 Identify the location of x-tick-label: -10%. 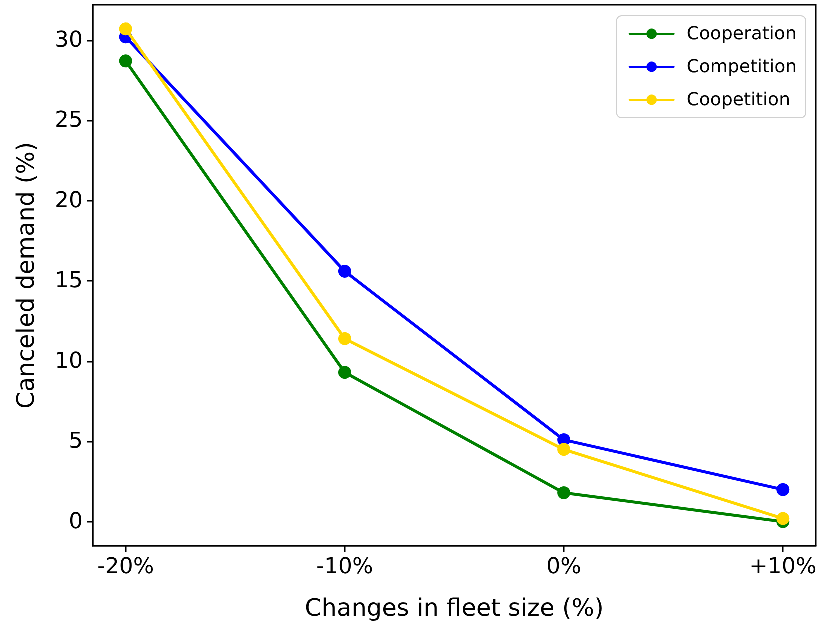
(345, 567).